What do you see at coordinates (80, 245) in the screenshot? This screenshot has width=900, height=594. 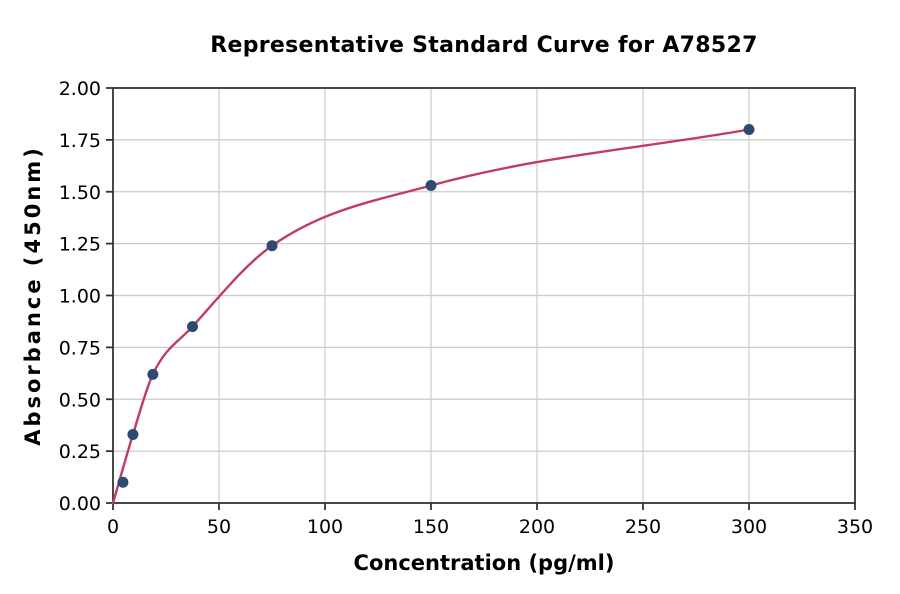 I see `y-tick-label: 1.25` at bounding box center [80, 245].